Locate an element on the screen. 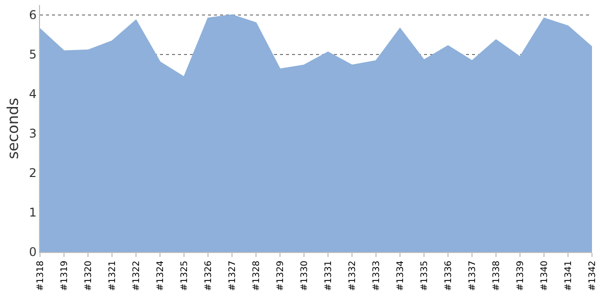 This screenshot has width=600, height=300. x-tick-label: #1330 is located at coordinates (305, 276).